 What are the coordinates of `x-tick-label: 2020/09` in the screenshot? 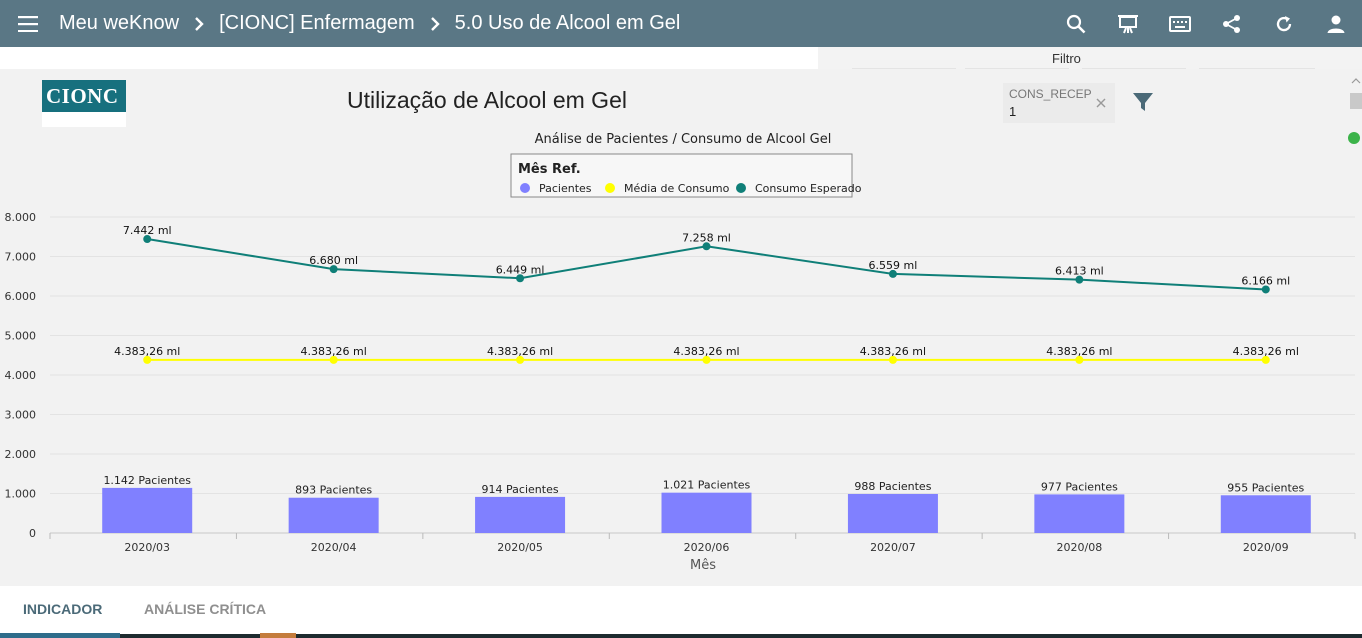 It's located at (1266, 547).